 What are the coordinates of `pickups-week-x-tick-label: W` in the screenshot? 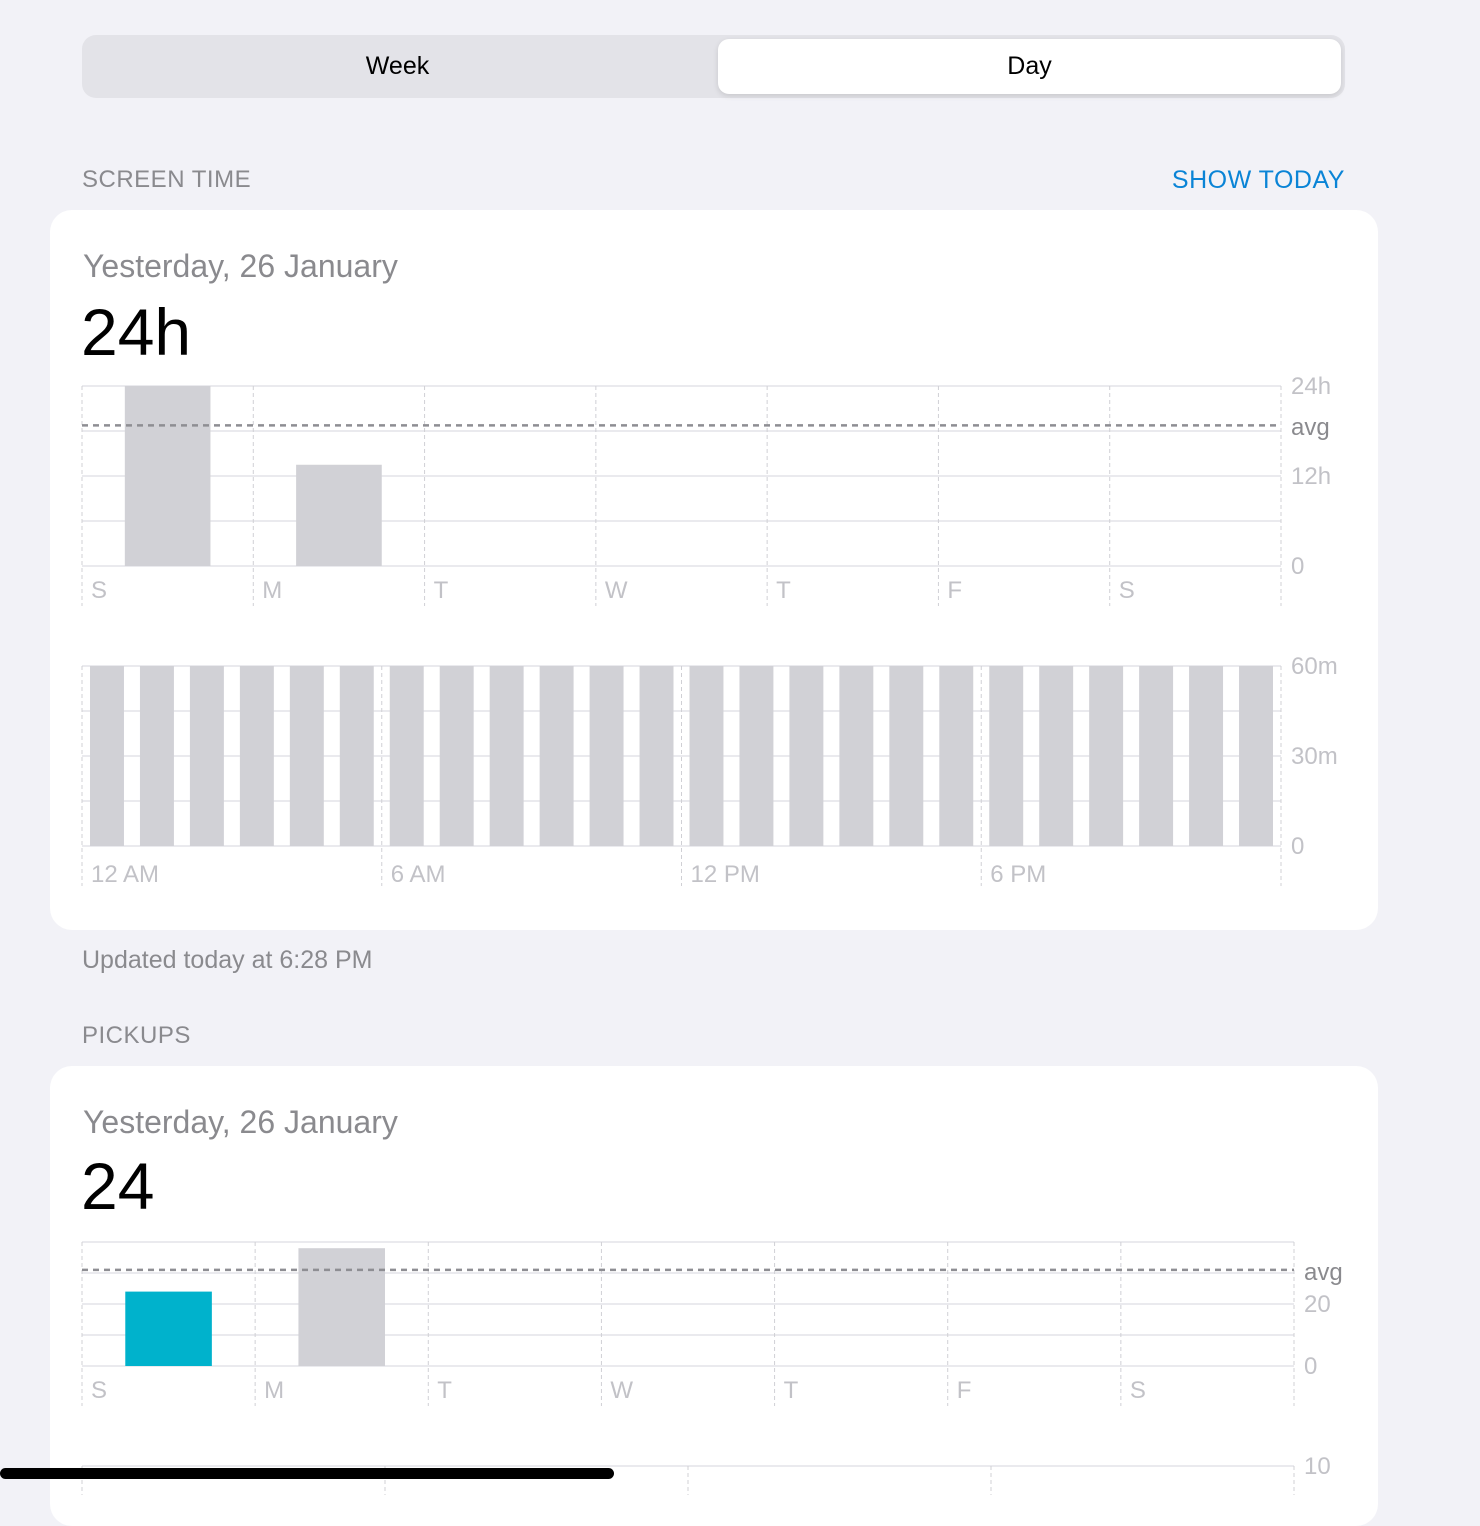 It's located at (621, 1390).